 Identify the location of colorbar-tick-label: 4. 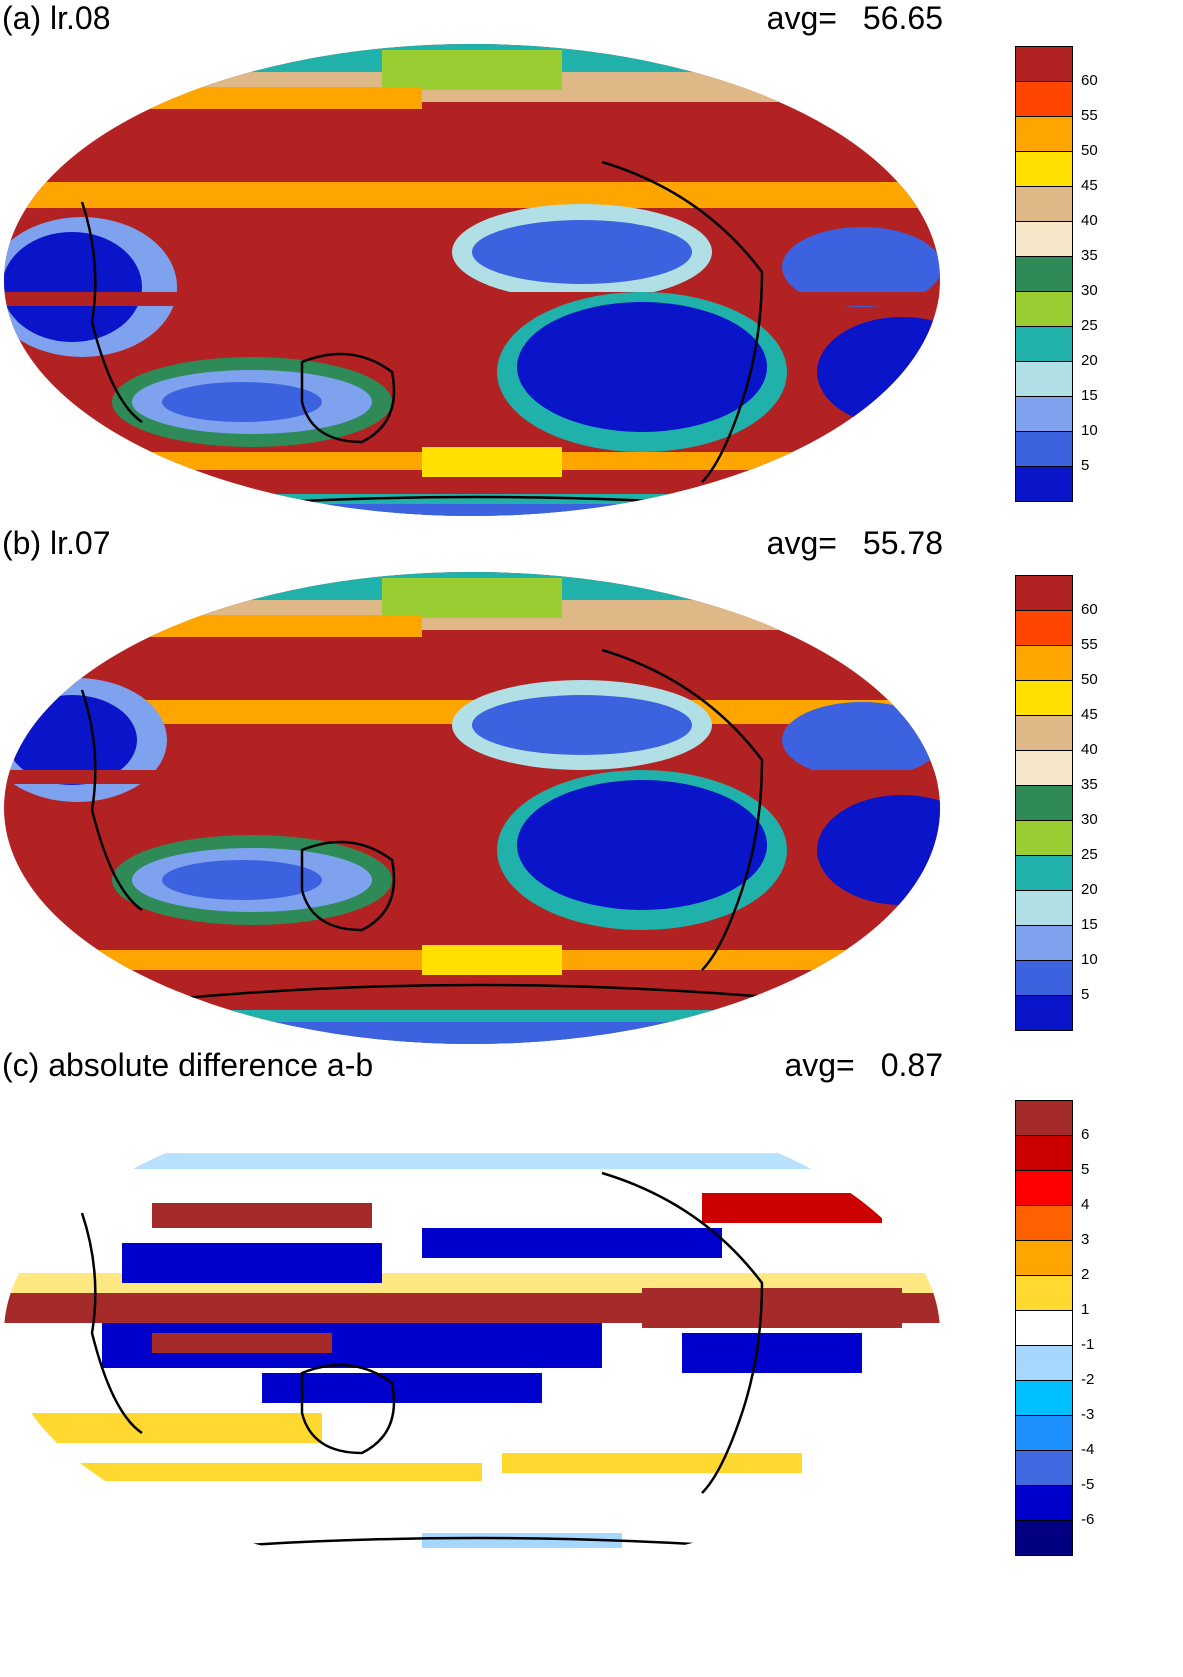
(1085, 1204).